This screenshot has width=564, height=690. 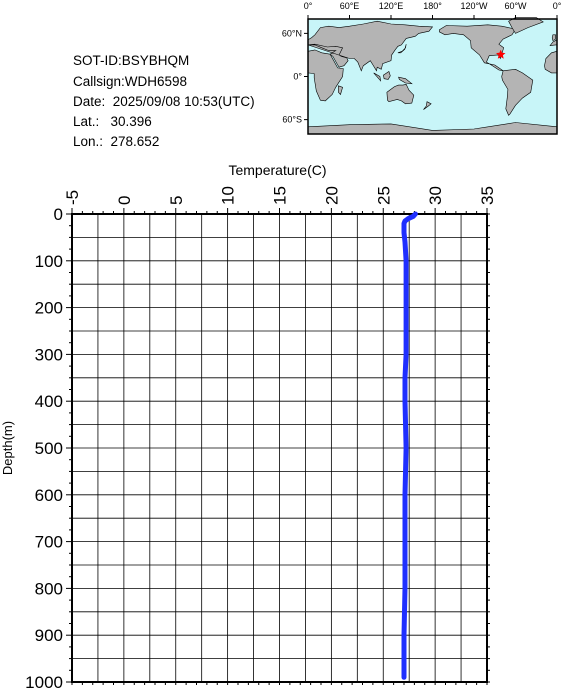 What do you see at coordinates (409, 445) in the screenshot?
I see `temperature-profile-line` at bounding box center [409, 445].